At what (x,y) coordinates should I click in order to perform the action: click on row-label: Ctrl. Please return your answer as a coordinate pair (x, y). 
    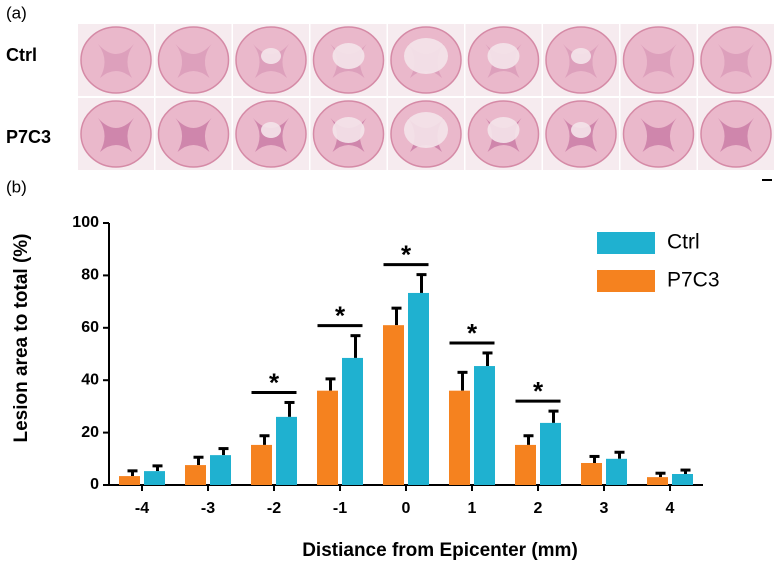
    Looking at the image, I should click on (21, 55).